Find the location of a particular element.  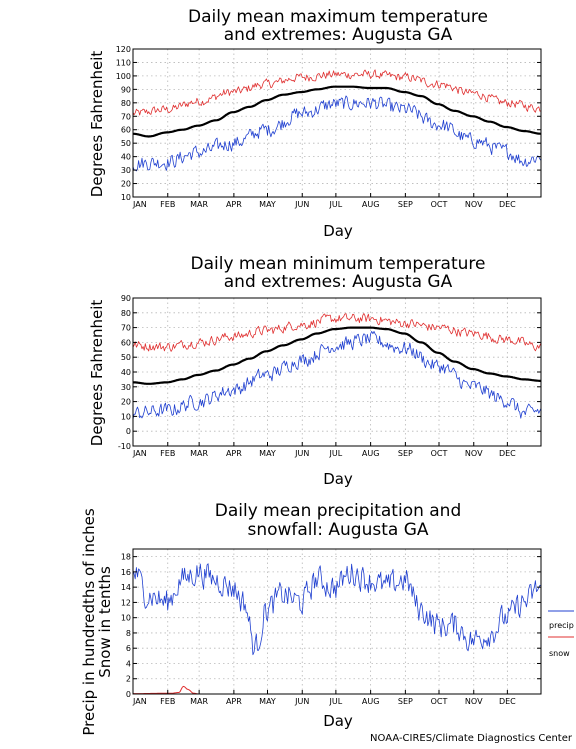

y-tick-label: 100 is located at coordinates (123, 76).